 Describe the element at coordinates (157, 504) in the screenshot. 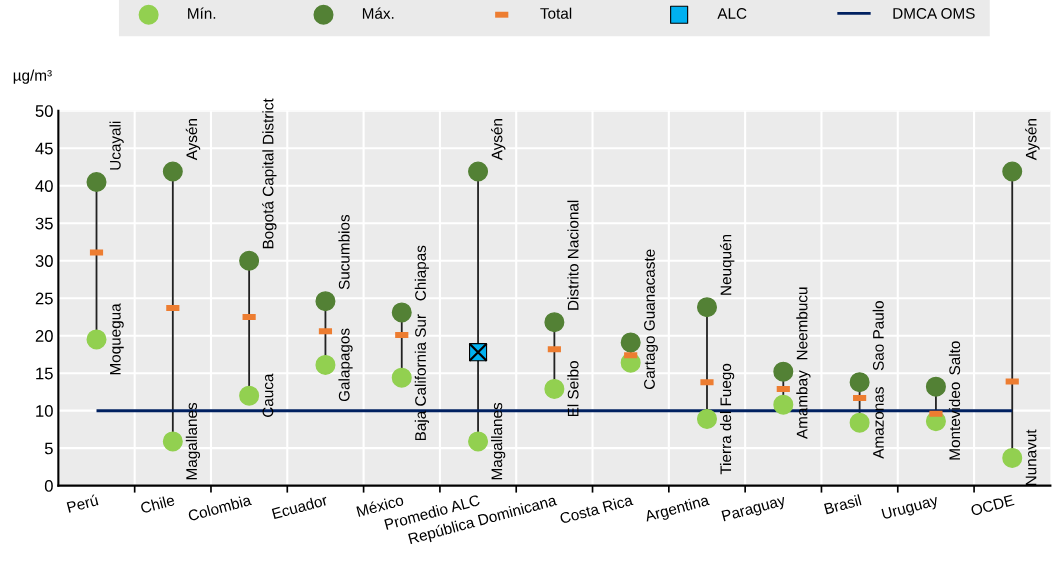

I see `x-tick-label: Chile` at that location.